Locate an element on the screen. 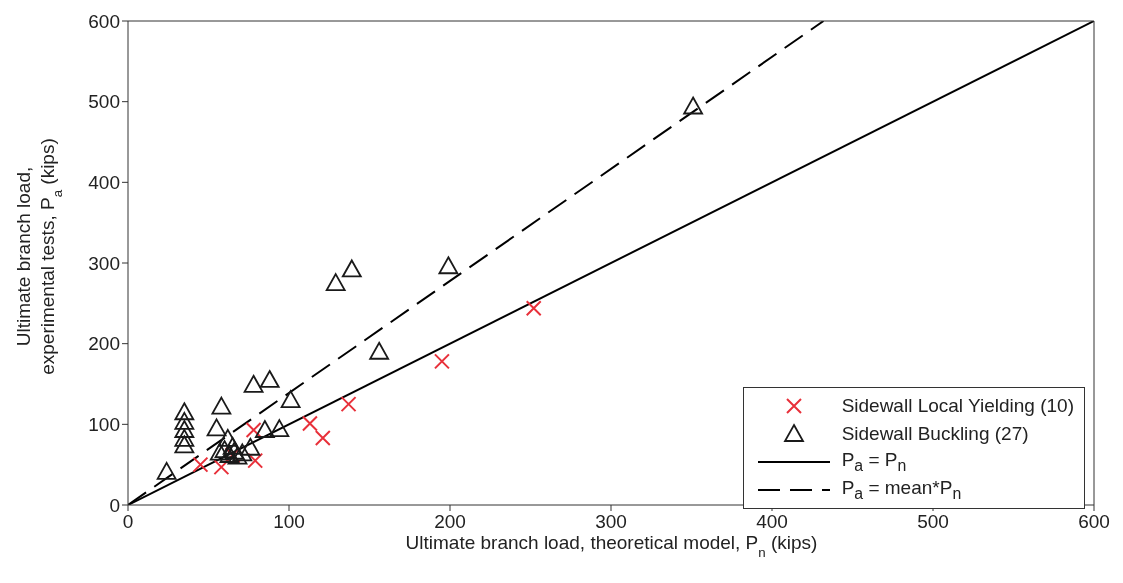 This screenshot has width=1123, height=583. y-tick-label: 300 is located at coordinates (104, 263).